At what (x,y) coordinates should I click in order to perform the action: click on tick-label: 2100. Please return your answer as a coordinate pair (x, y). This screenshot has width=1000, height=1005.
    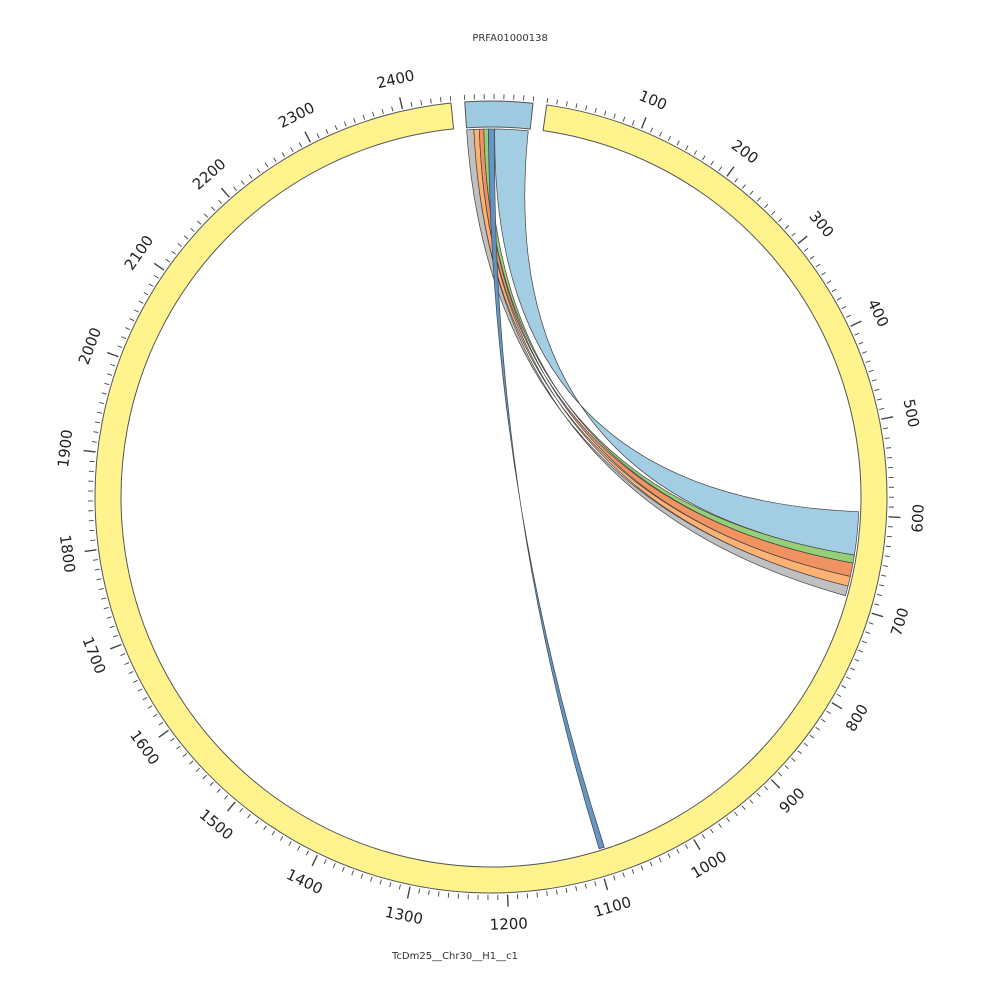
    Looking at the image, I should click on (139, 253).